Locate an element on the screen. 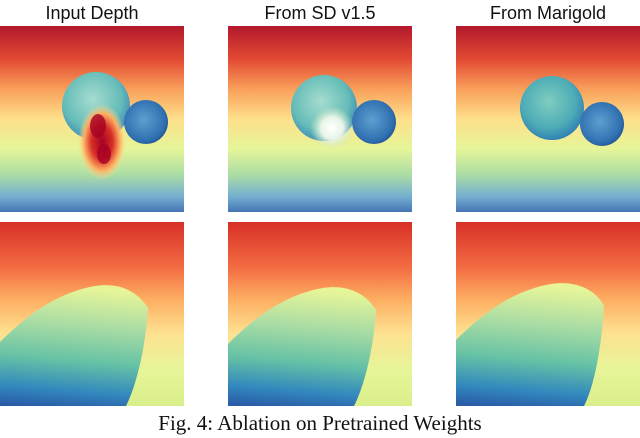 The height and width of the screenshot is (438, 640). column-title-from-marigold: From Marigold is located at coordinates (548, 13).